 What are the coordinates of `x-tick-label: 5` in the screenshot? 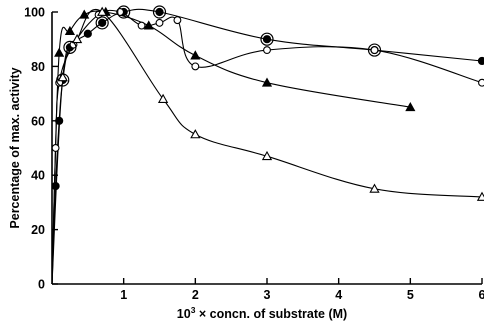 It's located at (410, 295).